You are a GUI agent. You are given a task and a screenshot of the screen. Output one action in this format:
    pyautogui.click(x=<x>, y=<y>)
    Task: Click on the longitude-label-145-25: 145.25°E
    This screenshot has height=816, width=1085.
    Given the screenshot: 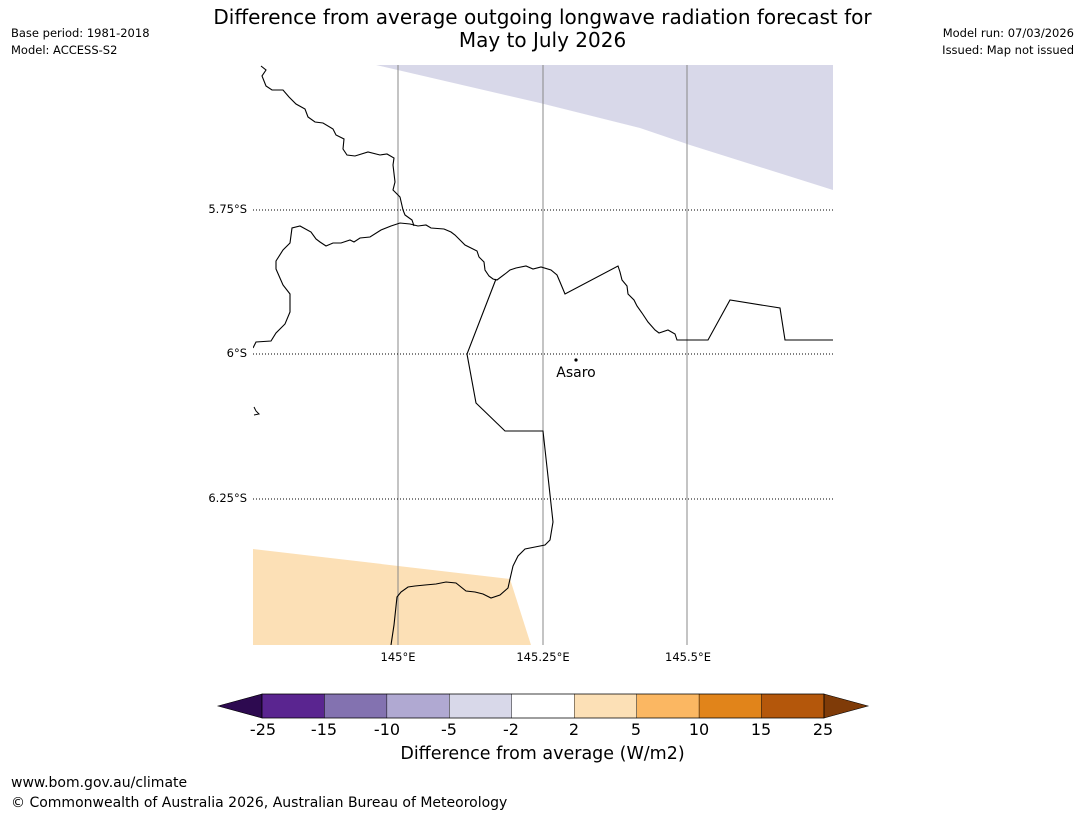 What is the action you would take?
    pyautogui.click(x=543, y=657)
    